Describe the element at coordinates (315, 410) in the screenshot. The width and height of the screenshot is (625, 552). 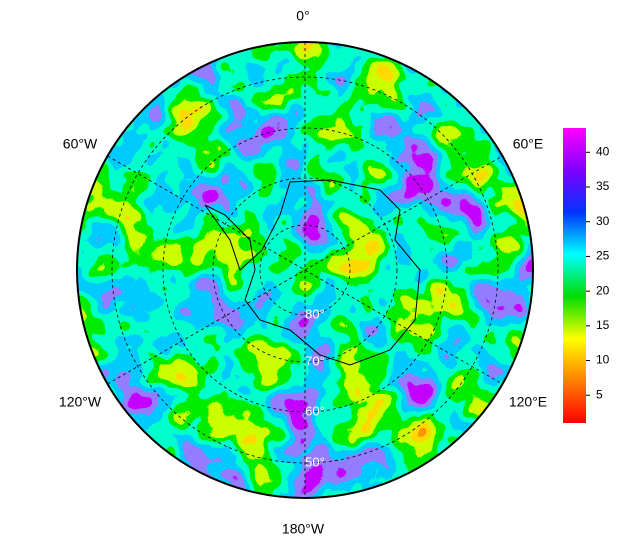
I see `lat-label: 60°` at that location.